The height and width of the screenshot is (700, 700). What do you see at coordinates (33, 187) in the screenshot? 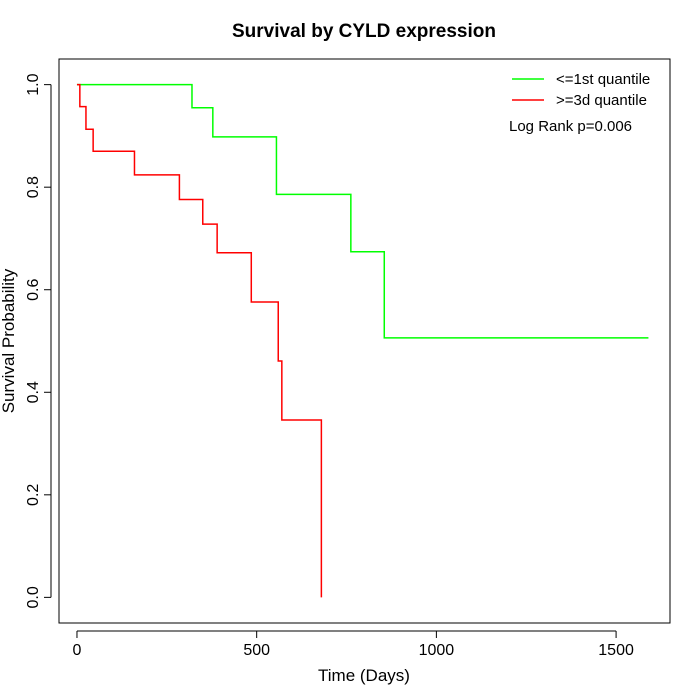
I see `y-tick-label: 0.8` at bounding box center [33, 187].